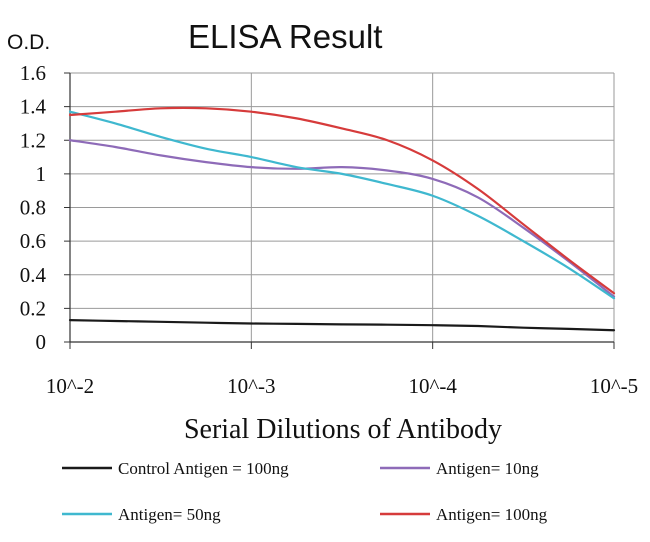 This screenshot has height=542, width=650. I want to click on chart-title: ELISA Result, so click(285, 36).